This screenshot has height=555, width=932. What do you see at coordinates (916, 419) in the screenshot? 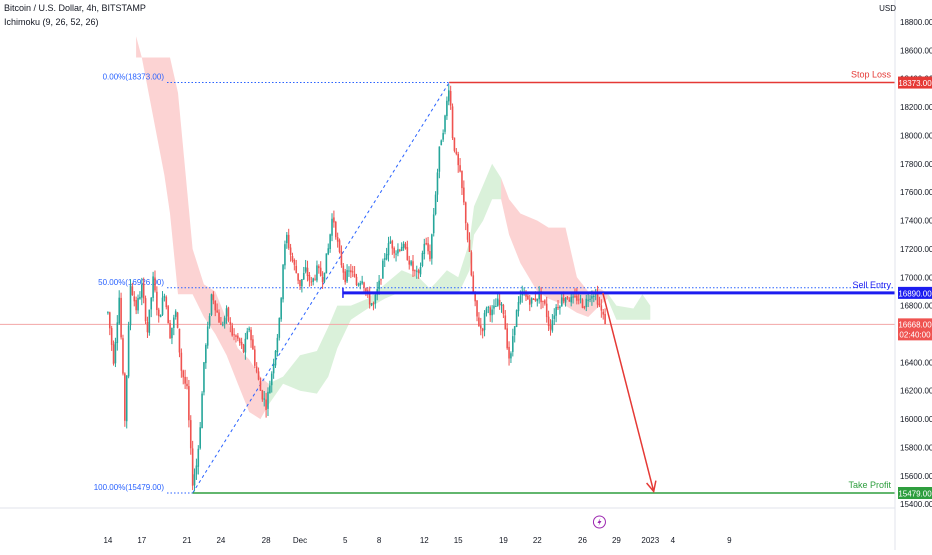
I see `price-tick-label: 16000.00` at bounding box center [916, 419].